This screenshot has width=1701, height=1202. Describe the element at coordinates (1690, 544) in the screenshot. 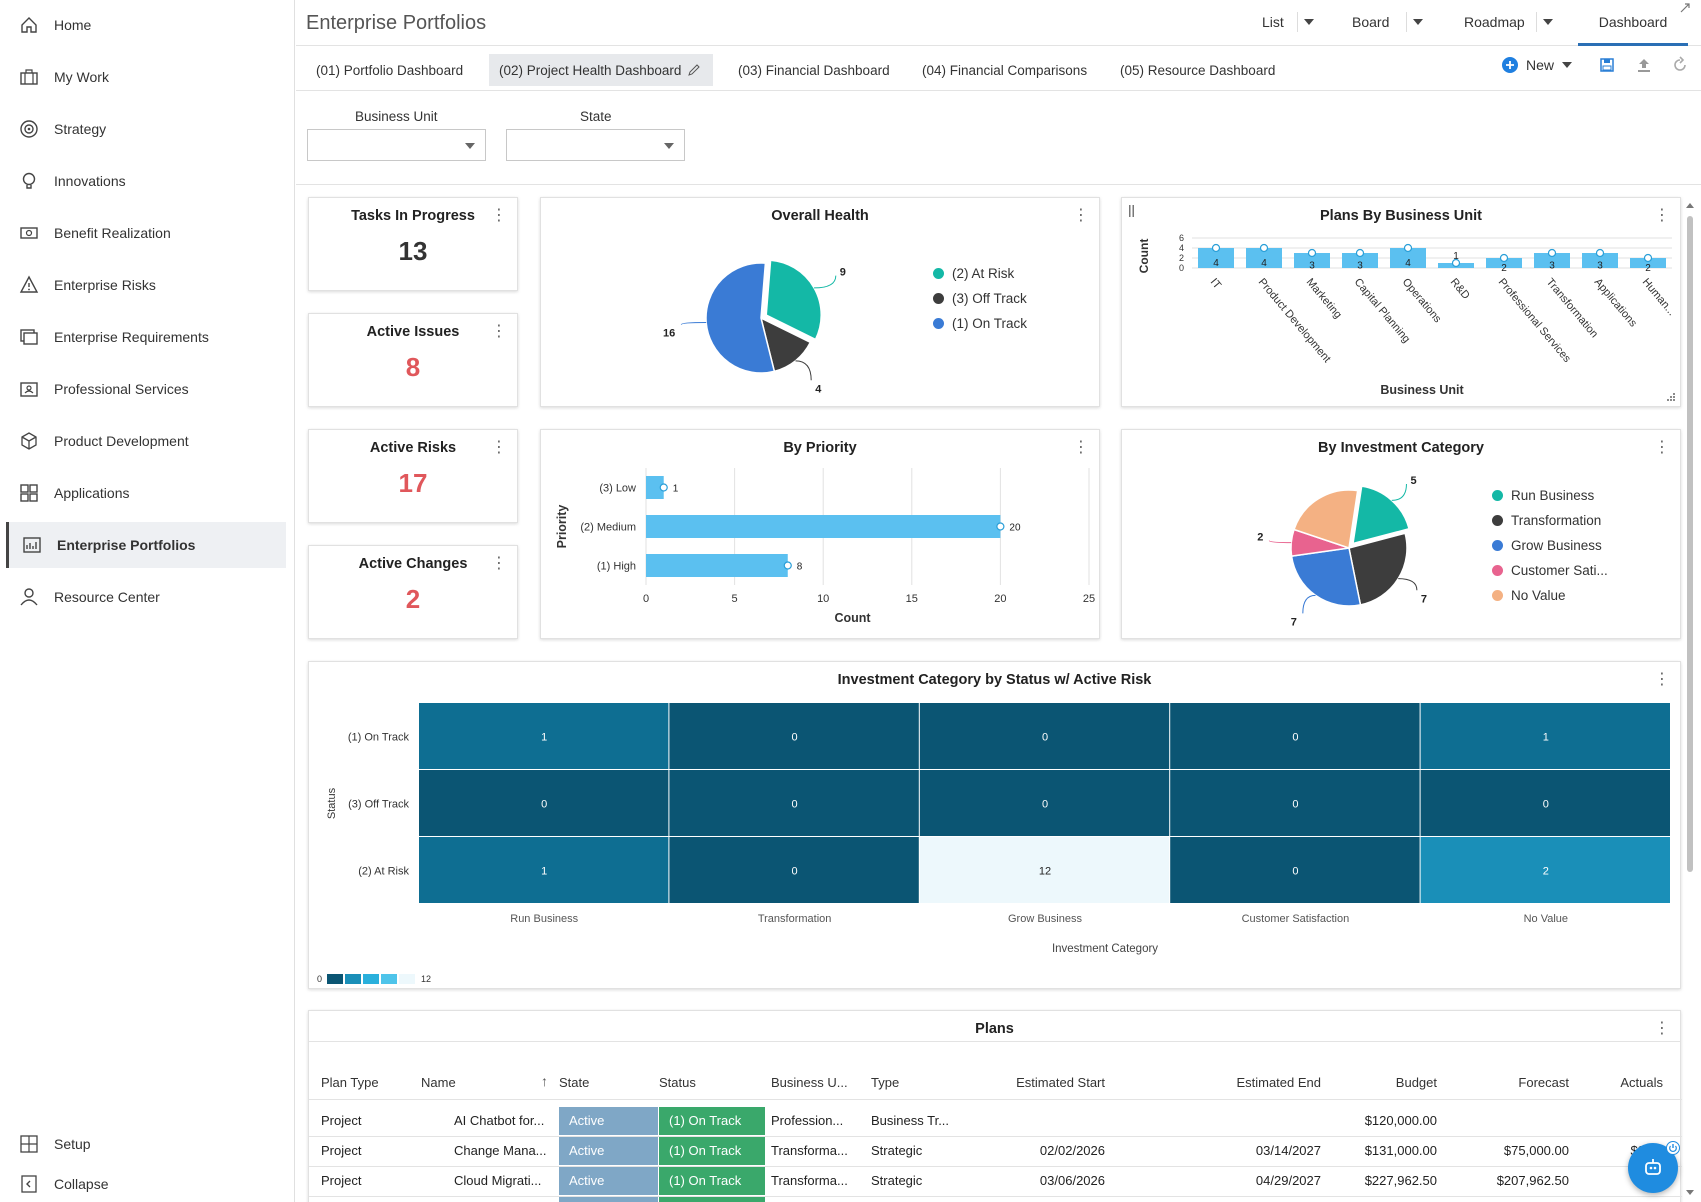

I see `scrollbar-thumb` at that location.